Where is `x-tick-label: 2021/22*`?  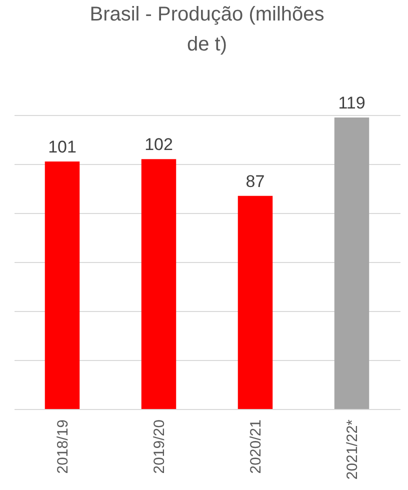 x-tick-label: 2021/22* is located at coordinates (352, 449).